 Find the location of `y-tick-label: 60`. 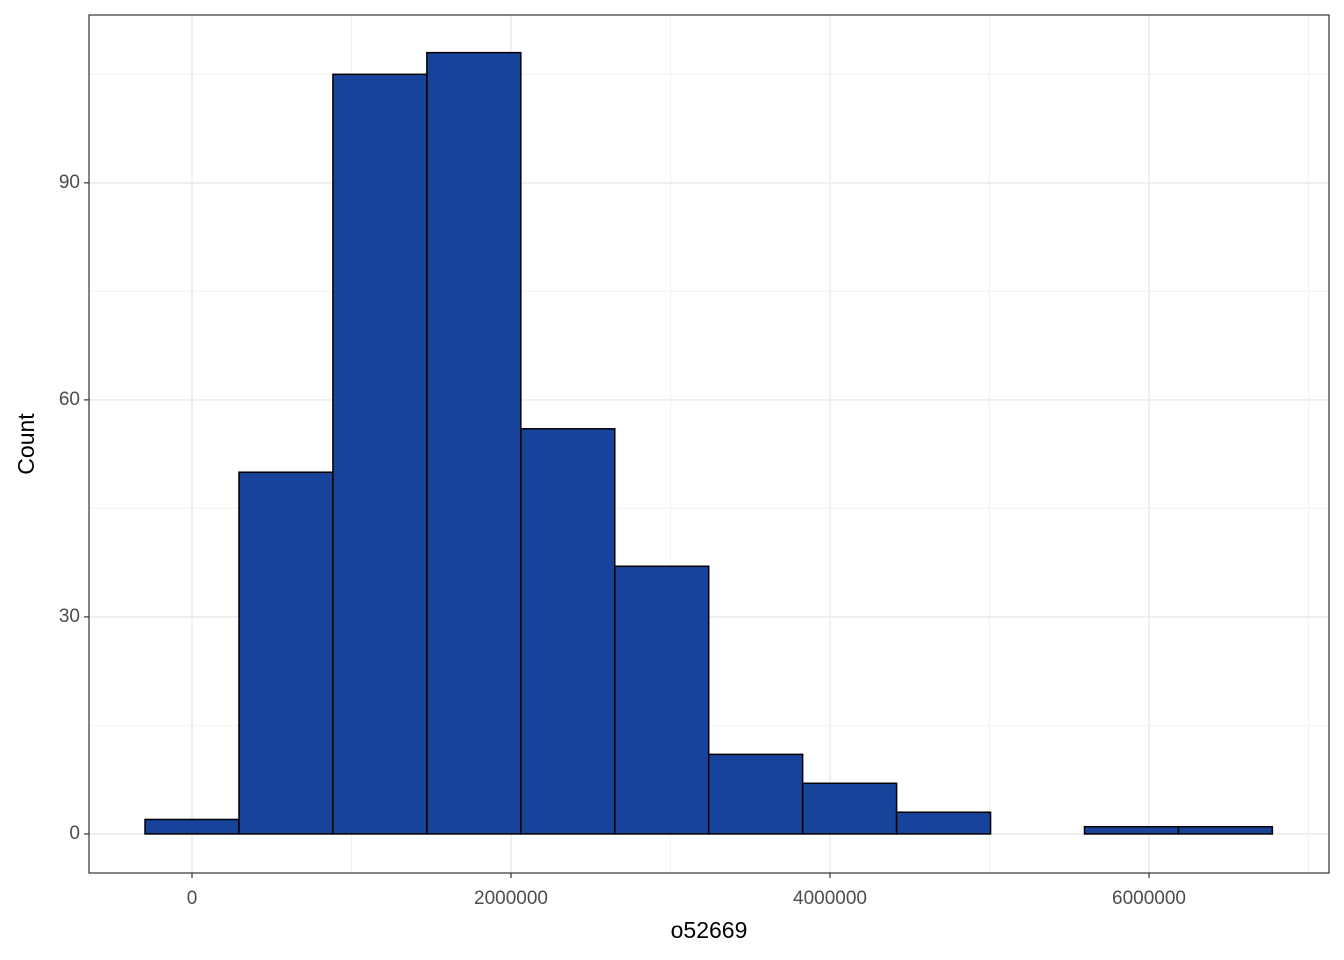

y-tick-label: 60 is located at coordinates (69, 399).